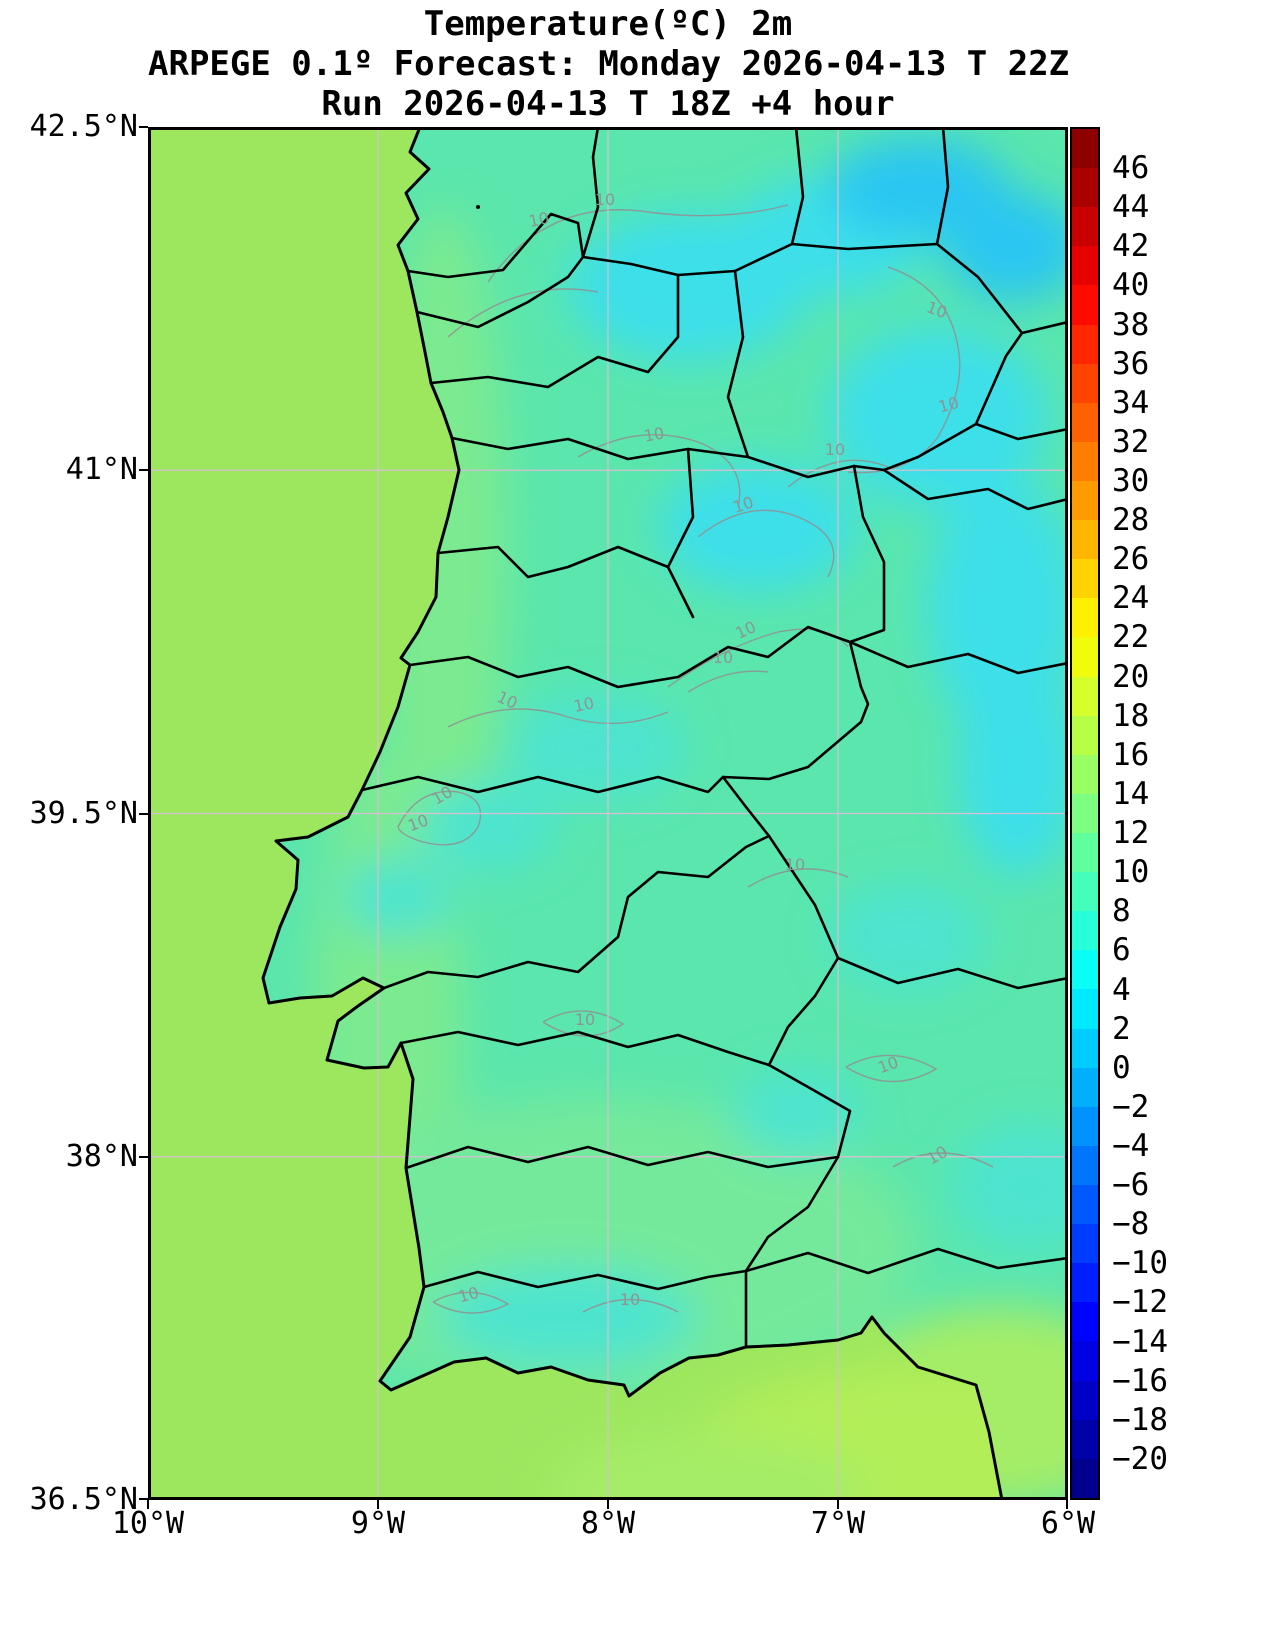 The image size is (1267, 1644). I want to click on colorbar-tick-label: 6, so click(1121, 950).